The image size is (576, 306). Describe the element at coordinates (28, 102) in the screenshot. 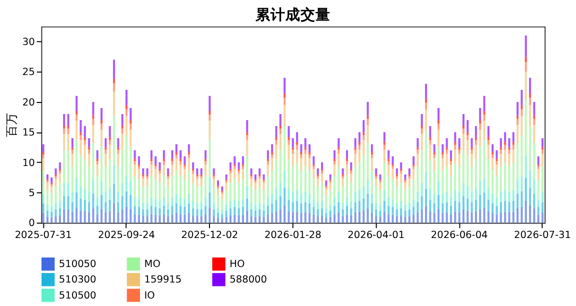

I see `y-tick-label: 20` at that location.